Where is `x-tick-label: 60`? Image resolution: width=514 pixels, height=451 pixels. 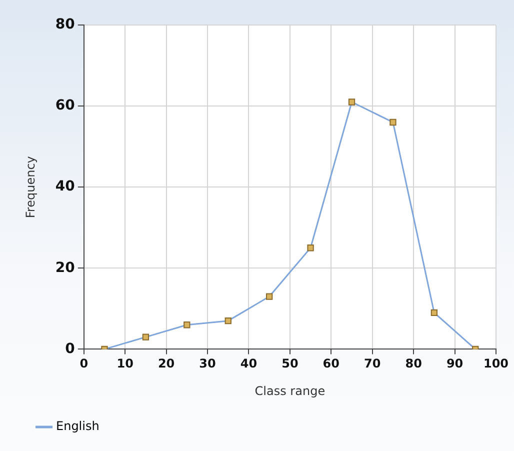
x-tick-label: 60 is located at coordinates (331, 363).